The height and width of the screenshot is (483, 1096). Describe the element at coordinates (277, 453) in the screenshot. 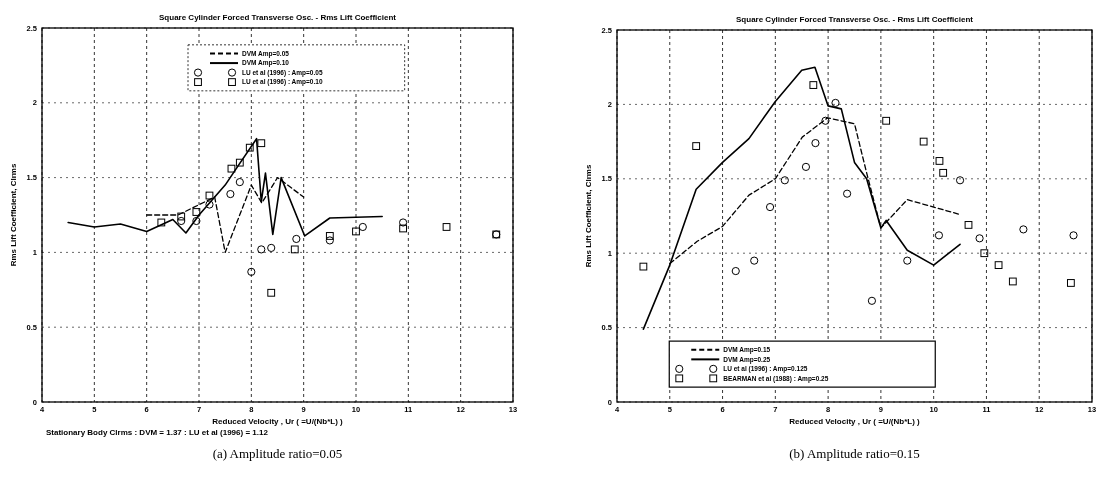

I see `text: (a) Amplitude ratio=0.05` at that location.